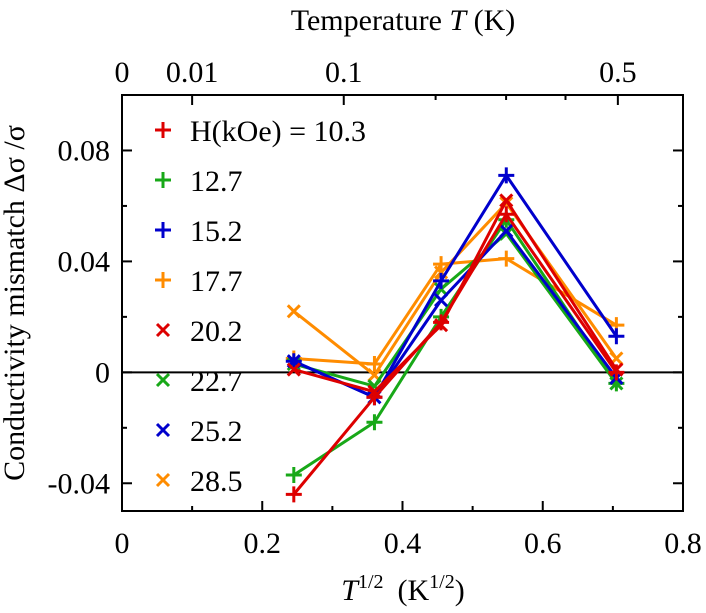 The width and height of the screenshot is (706, 613). What do you see at coordinates (122, 543) in the screenshot?
I see `x-tick-label: 0` at bounding box center [122, 543].